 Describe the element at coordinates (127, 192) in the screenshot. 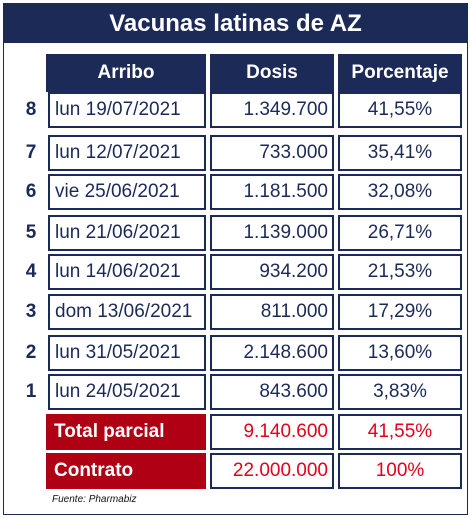

I see `arrival-date-cell: vie 25/06/2021` at that location.